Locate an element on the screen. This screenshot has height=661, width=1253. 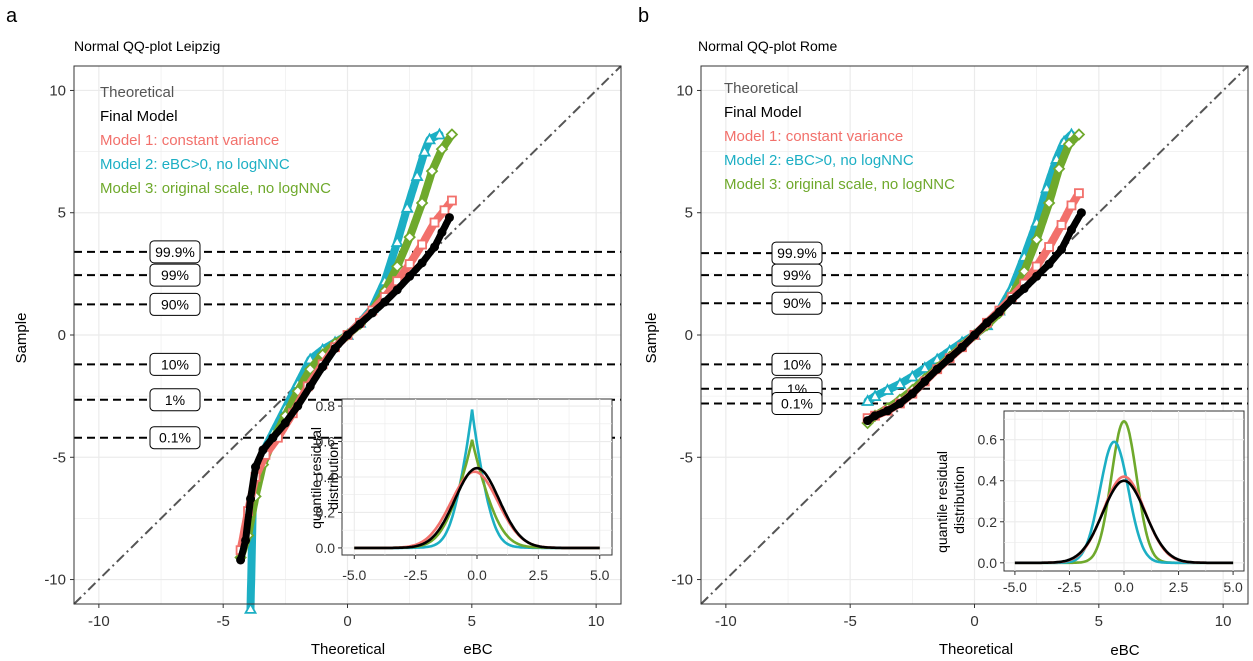
inset-x-tick-label: 0.0 is located at coordinates (477, 575).